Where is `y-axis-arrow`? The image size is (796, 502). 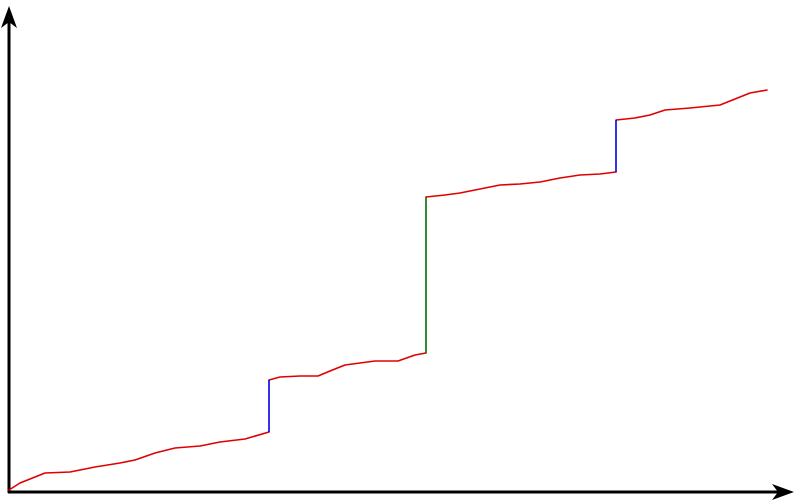 y-axis-arrow is located at coordinates (9, 17).